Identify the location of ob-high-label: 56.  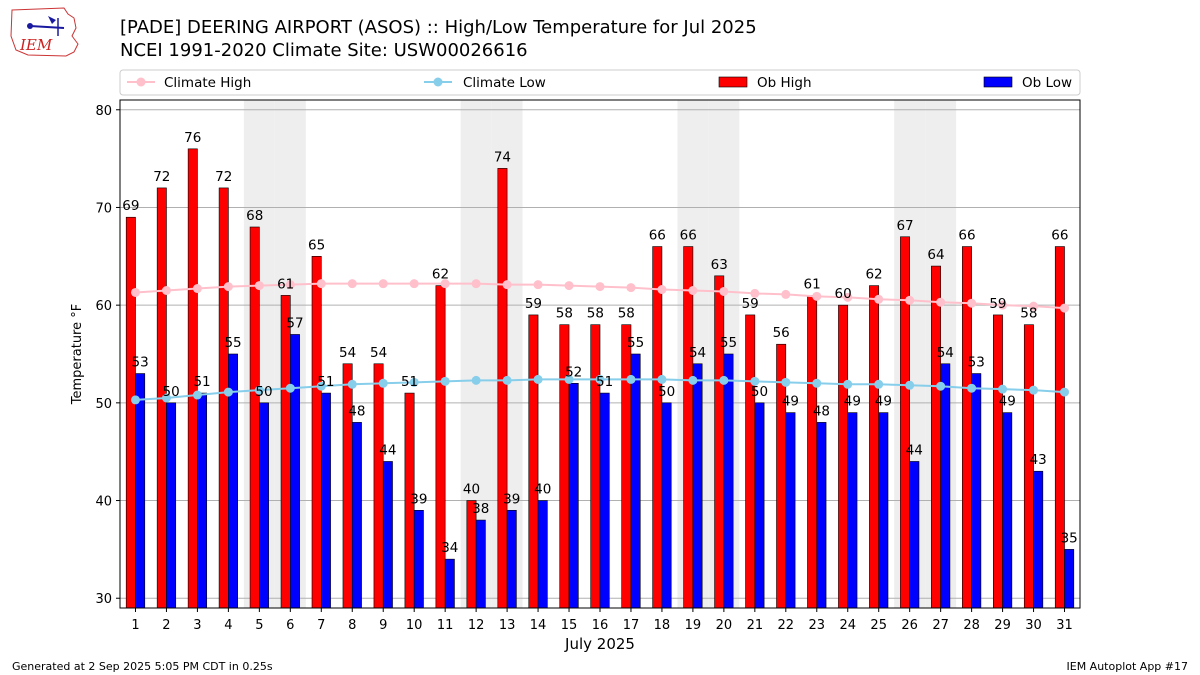
(781, 333).